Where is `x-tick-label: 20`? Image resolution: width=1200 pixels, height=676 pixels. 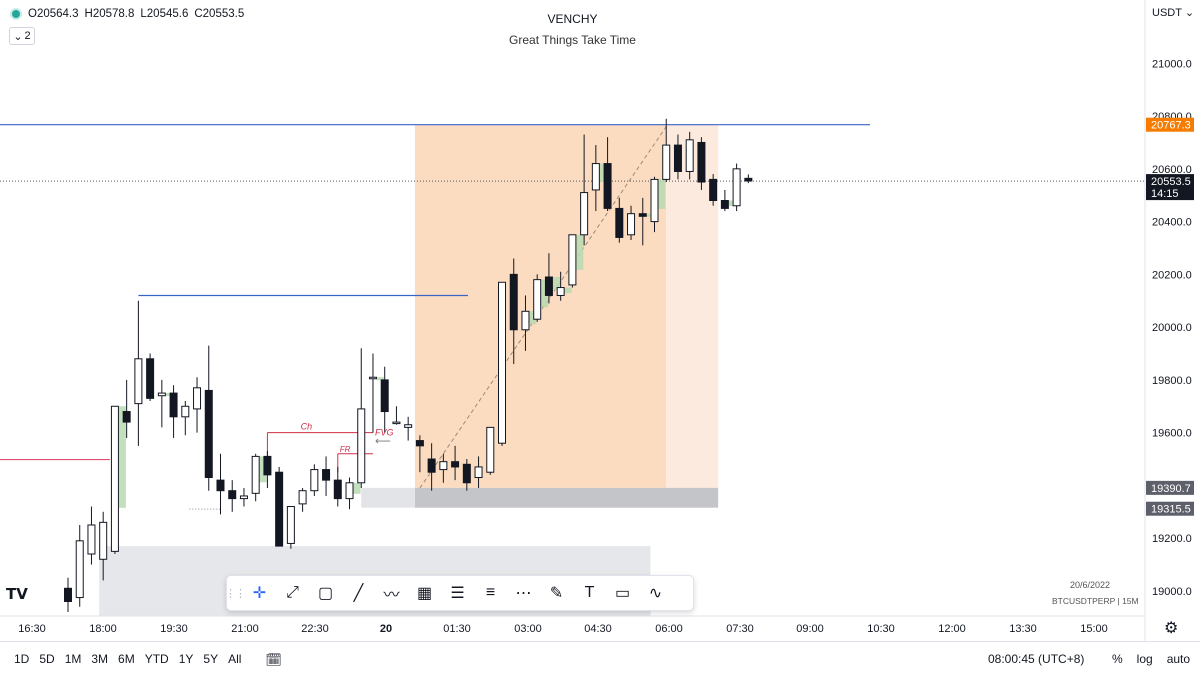
x-tick-label: 20 is located at coordinates (386, 629).